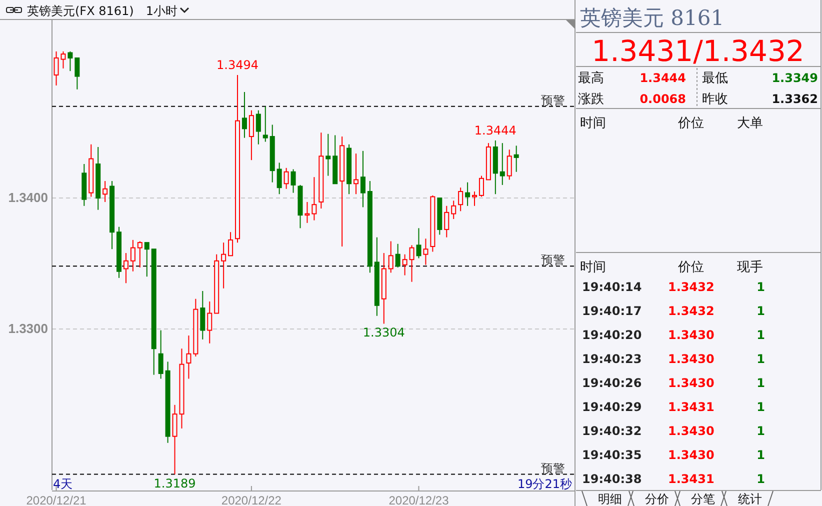 The height and width of the screenshot is (506, 822). What do you see at coordinates (612, 383) in the screenshot?
I see `y-tick-label: 19:40:26` at bounding box center [612, 383].